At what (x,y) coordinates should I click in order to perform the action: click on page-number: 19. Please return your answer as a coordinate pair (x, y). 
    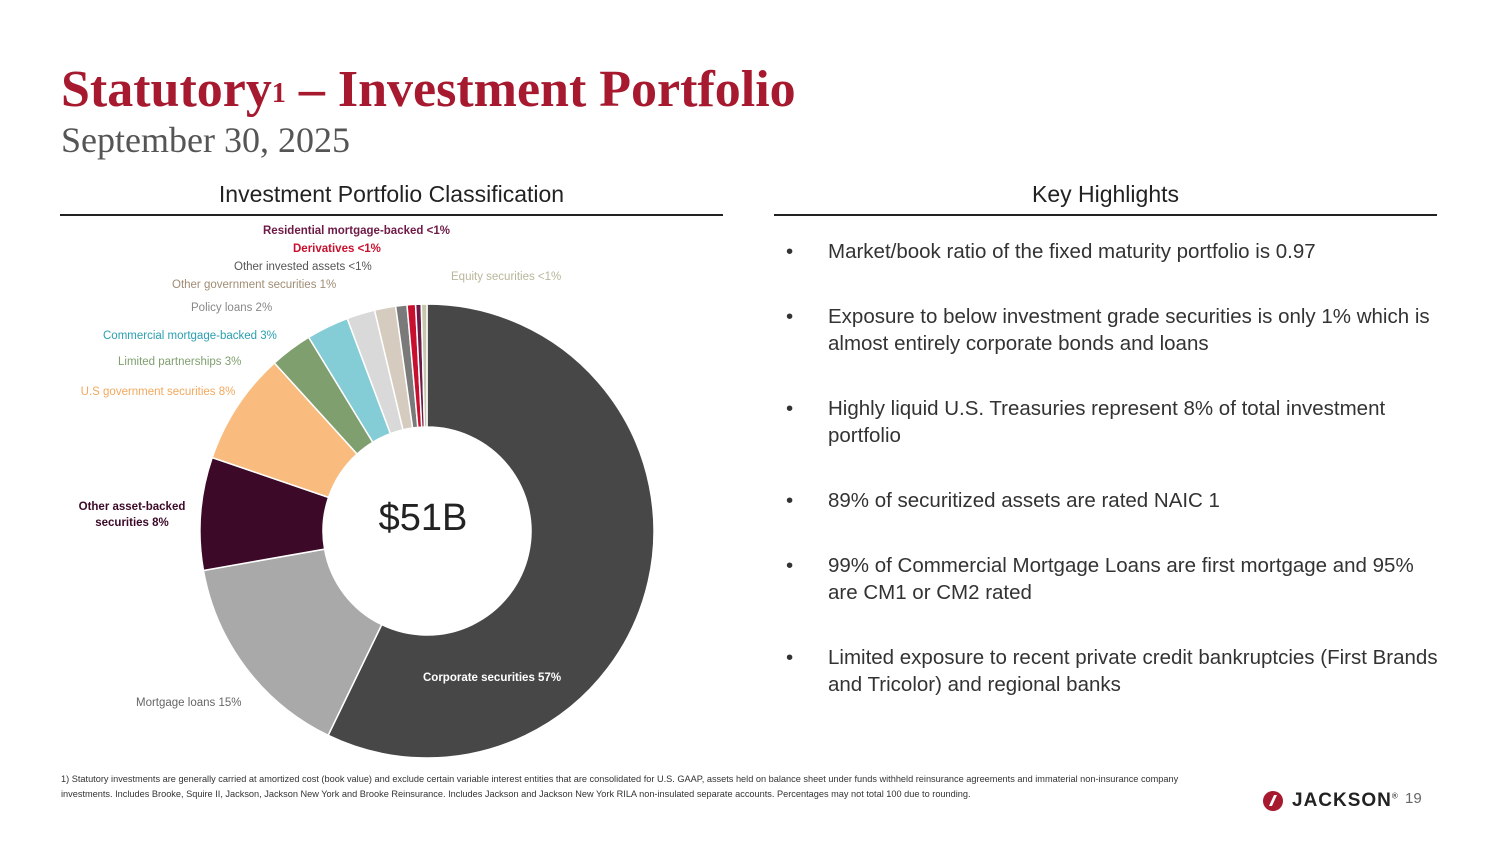
    Looking at the image, I should click on (1413, 798).